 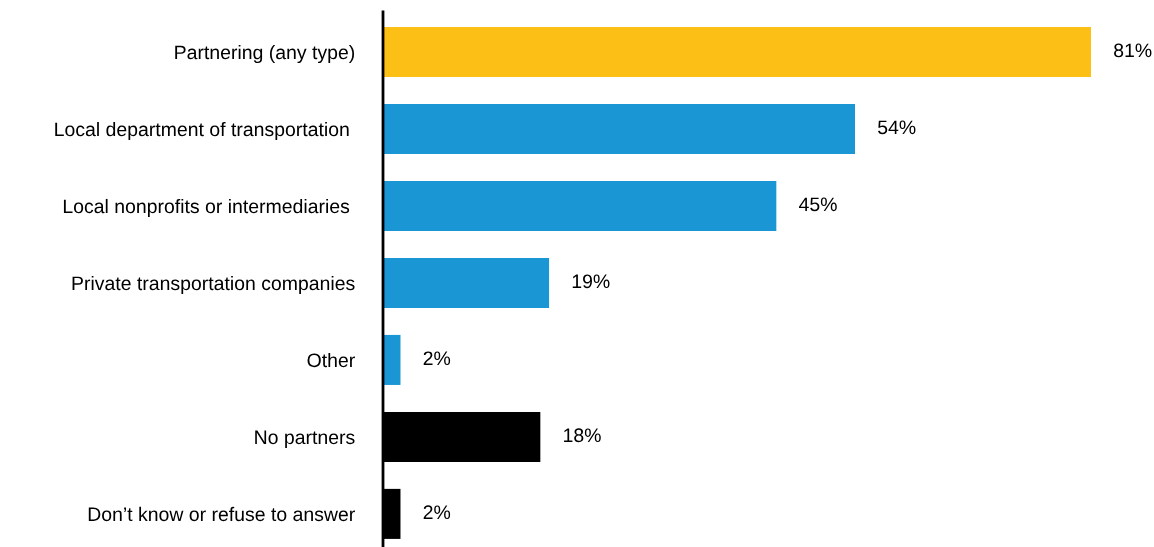 What do you see at coordinates (331, 360) in the screenshot?
I see `y-tick-label: Other` at bounding box center [331, 360].